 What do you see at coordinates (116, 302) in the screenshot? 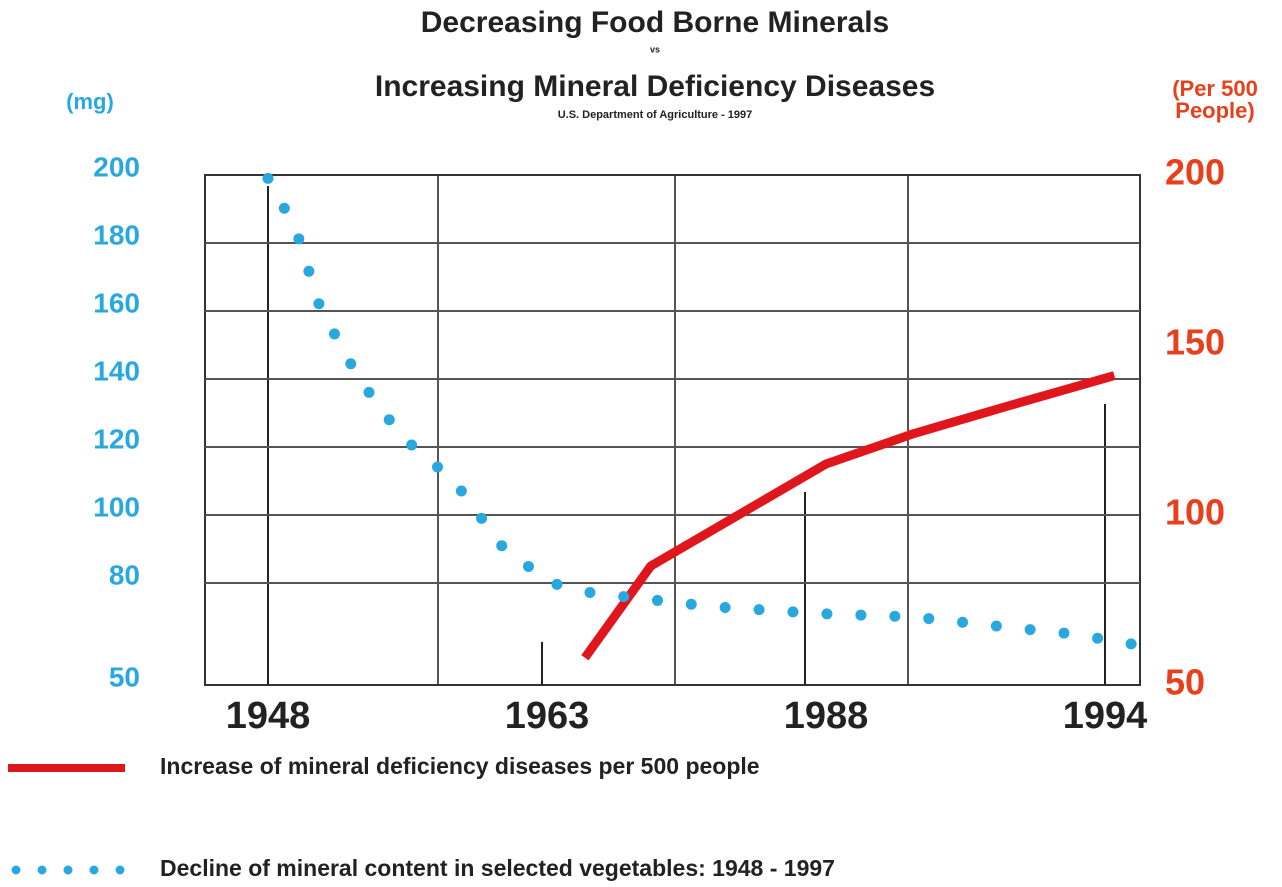
I see `y-tick-label: 160` at bounding box center [116, 302].